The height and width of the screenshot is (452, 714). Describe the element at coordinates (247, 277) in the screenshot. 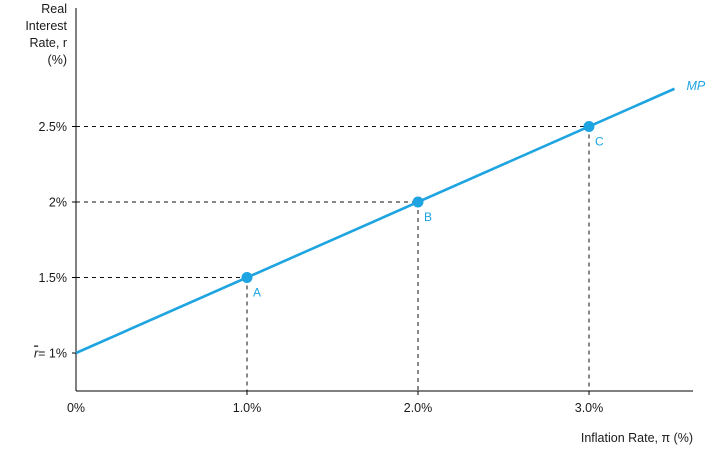

I see `point-a` at that location.